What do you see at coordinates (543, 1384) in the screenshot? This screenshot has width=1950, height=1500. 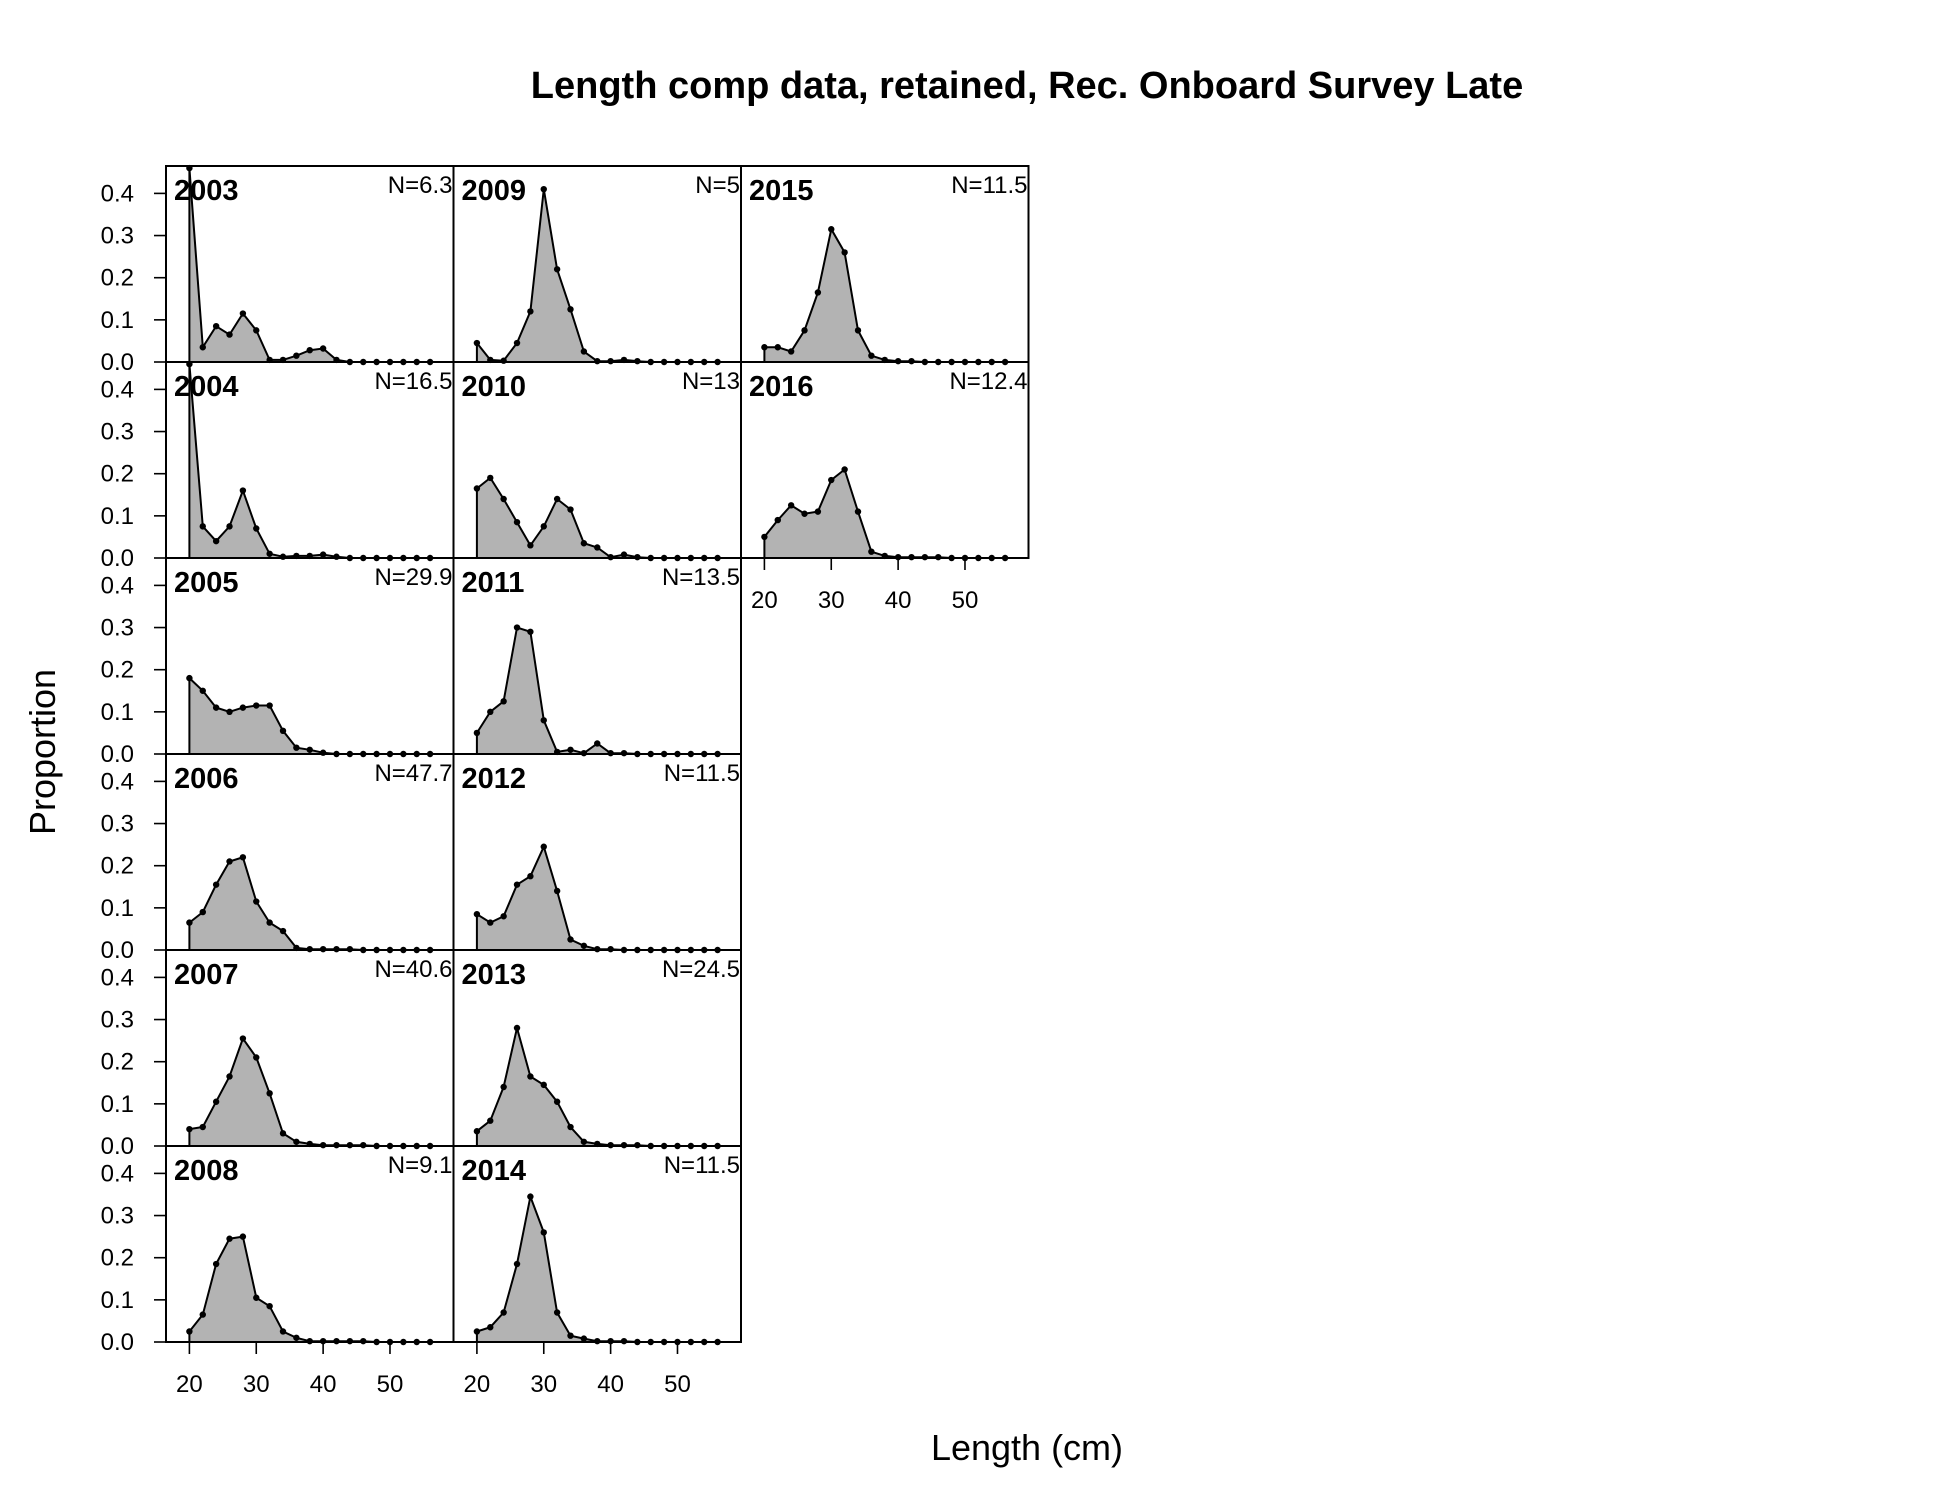 I see `x-tick-label: 30` at bounding box center [543, 1384].